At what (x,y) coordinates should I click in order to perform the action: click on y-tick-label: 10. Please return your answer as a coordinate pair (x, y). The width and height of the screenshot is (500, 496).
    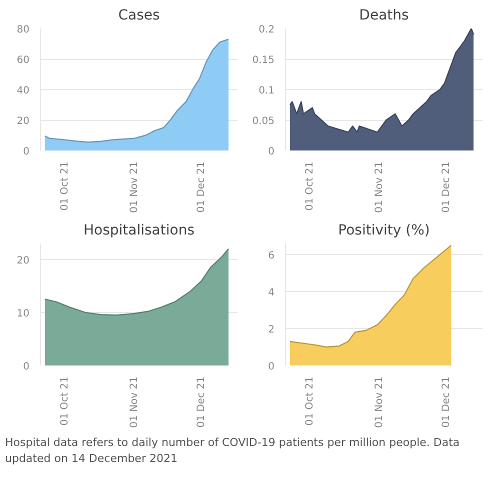
    Looking at the image, I should click on (23, 314).